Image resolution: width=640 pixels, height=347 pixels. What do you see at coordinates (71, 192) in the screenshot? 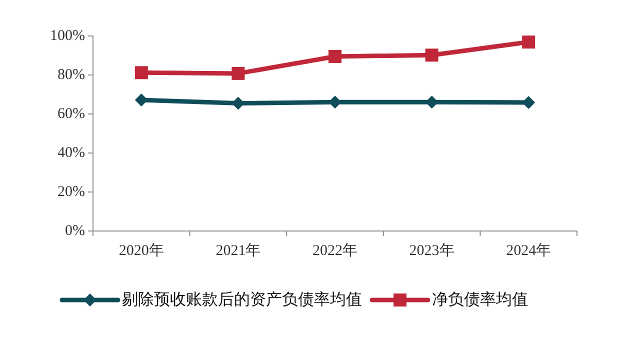
I see `y-tick-label: 20%` at bounding box center [71, 192].